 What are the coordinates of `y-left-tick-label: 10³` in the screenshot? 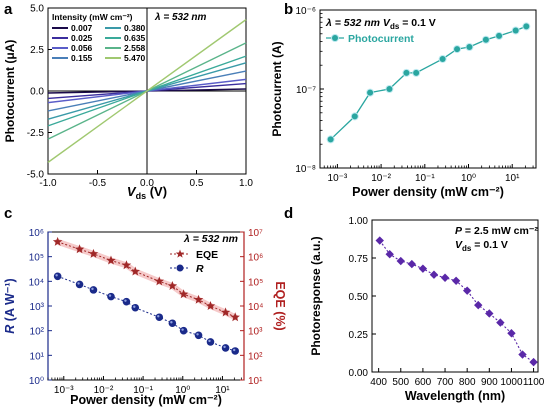 It's located at (37, 307).